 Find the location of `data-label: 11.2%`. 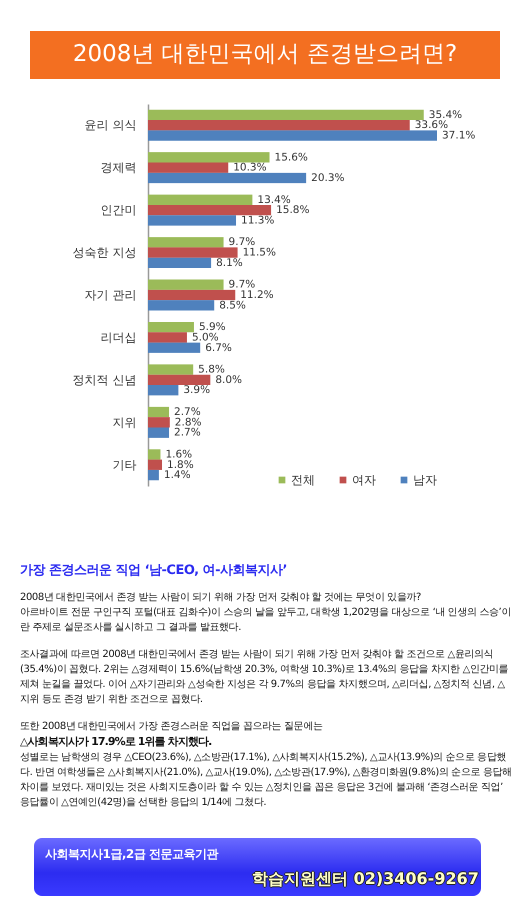

data-label: 11.2% is located at coordinates (257, 295).